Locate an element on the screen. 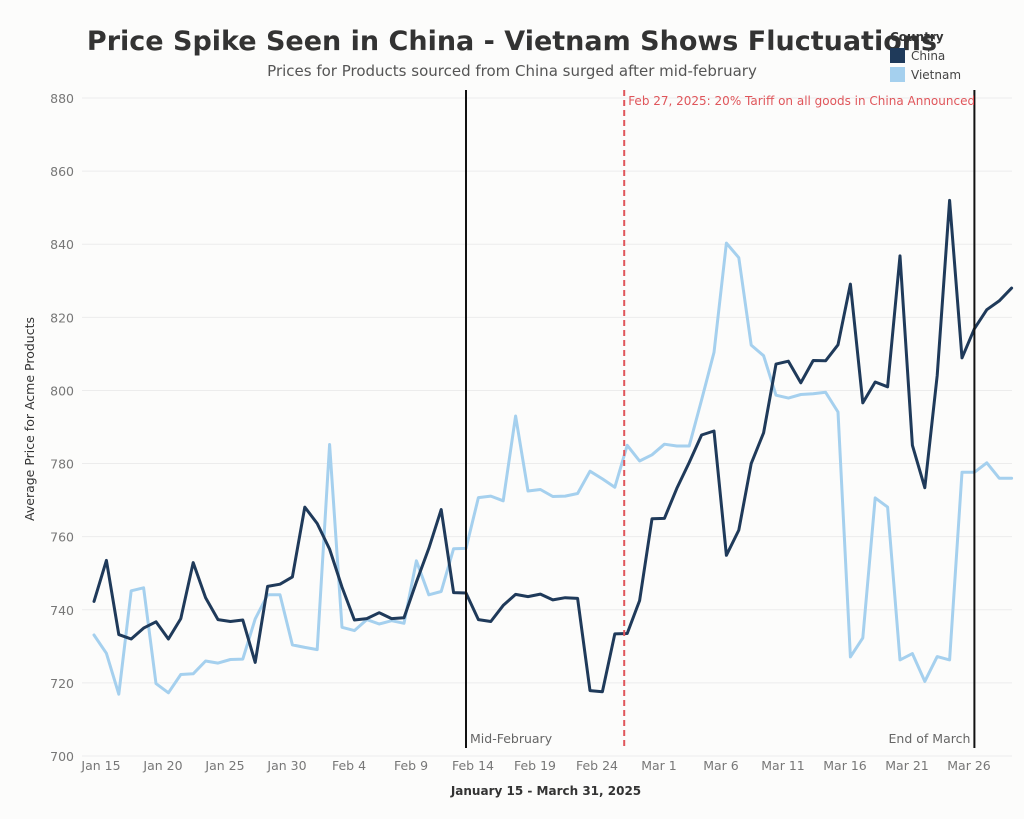  ref-label-mid-february: Mid-February is located at coordinates (511, 738).